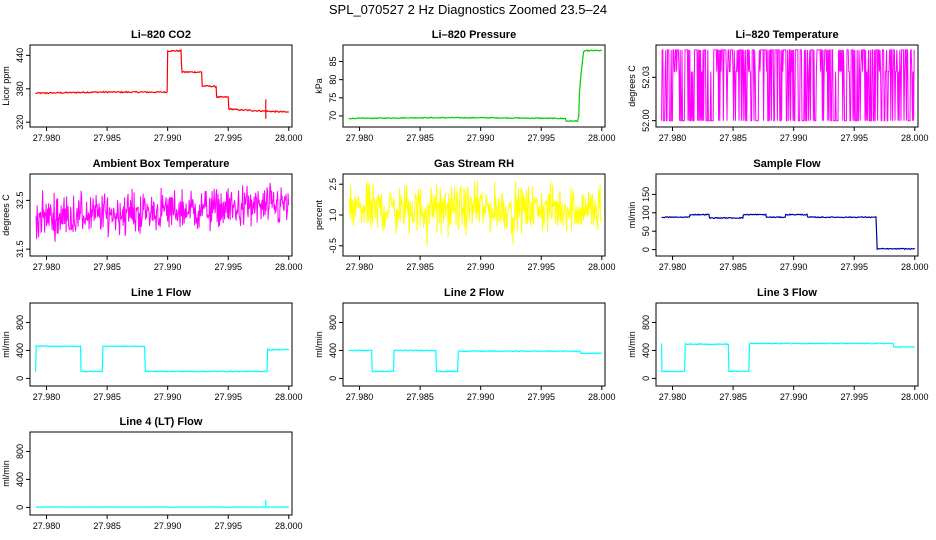 Image resolution: width=936 pixels, height=540 pixels. What do you see at coordinates (161, 293) in the screenshot?
I see `chart-title: Line 1 Flow` at bounding box center [161, 293].